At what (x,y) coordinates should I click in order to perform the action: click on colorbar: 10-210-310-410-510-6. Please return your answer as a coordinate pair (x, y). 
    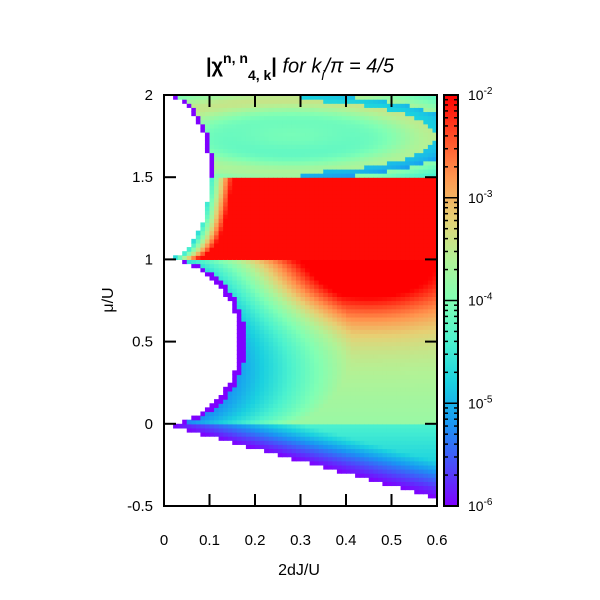
    Looking at the image, I should click on (468, 300).